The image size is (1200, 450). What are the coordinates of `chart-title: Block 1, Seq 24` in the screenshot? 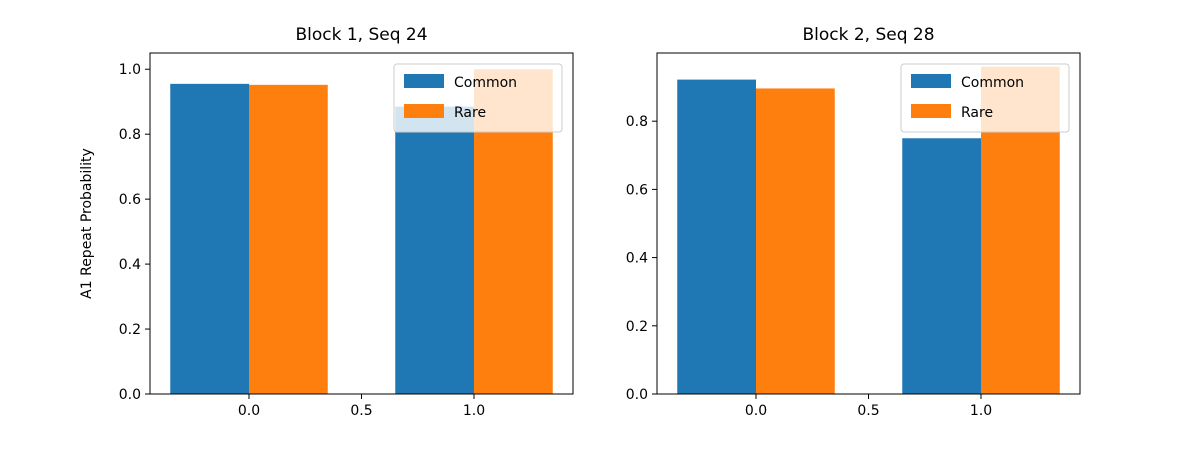 It's located at (361, 35).